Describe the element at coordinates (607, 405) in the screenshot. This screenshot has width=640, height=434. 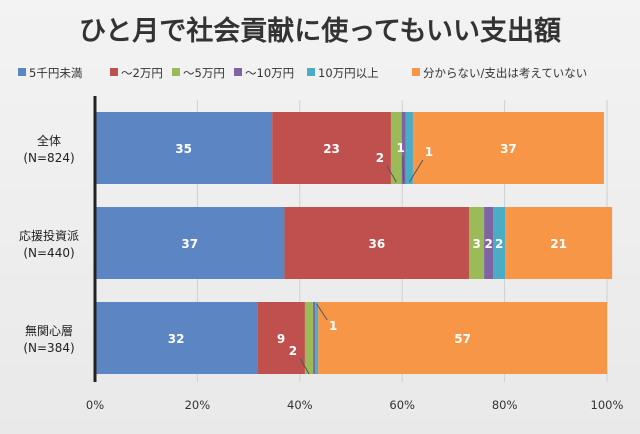
I see `x-tick-label: 100%` at that location.